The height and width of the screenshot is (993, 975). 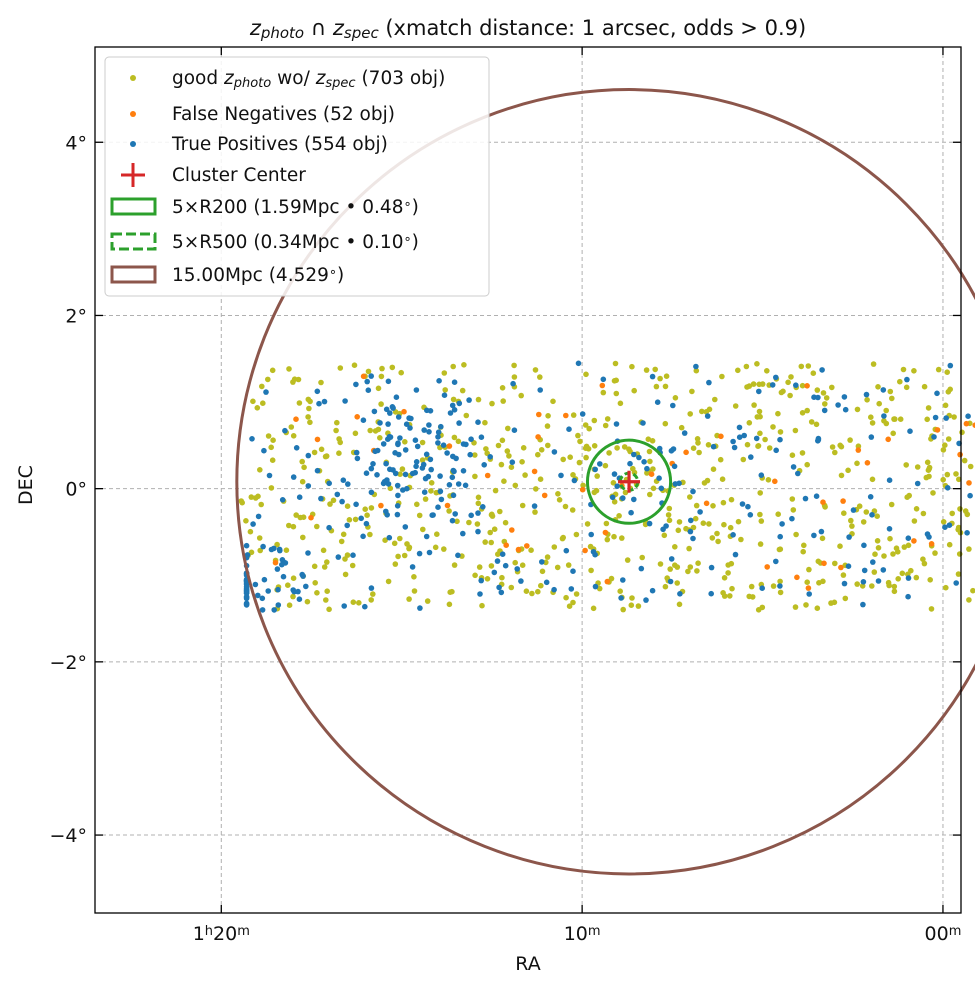 I want to click on cluster-center-layer, so click(x=629, y=481).